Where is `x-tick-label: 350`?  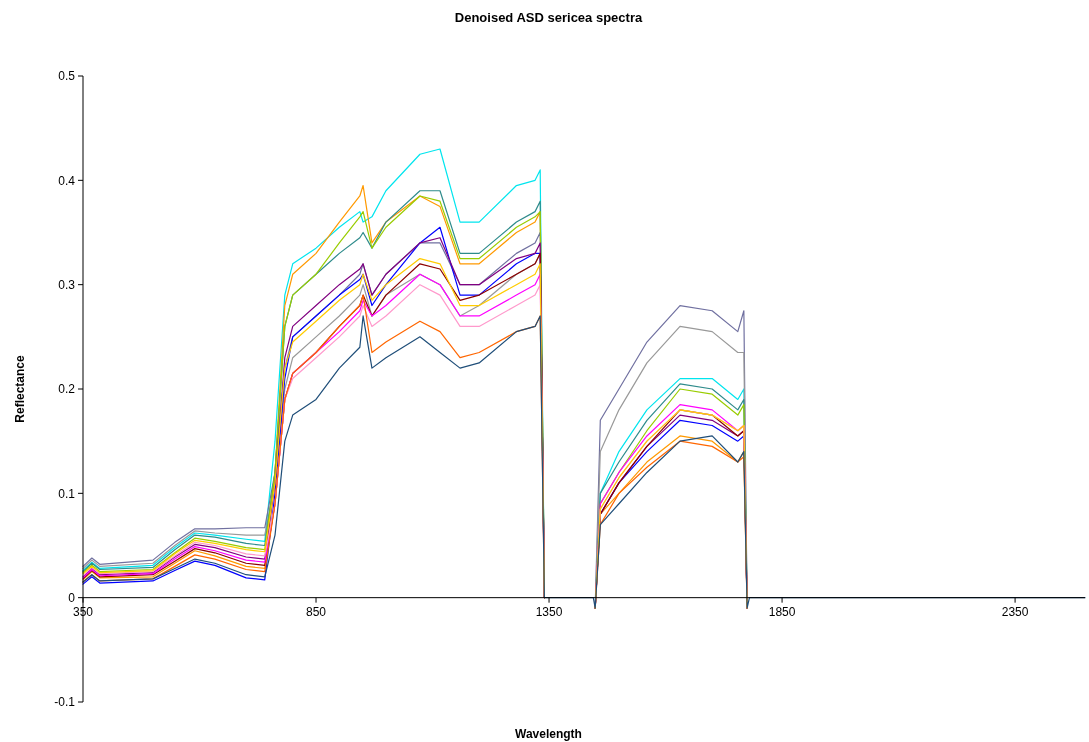
x-tick-label: 350 is located at coordinates (83, 611).